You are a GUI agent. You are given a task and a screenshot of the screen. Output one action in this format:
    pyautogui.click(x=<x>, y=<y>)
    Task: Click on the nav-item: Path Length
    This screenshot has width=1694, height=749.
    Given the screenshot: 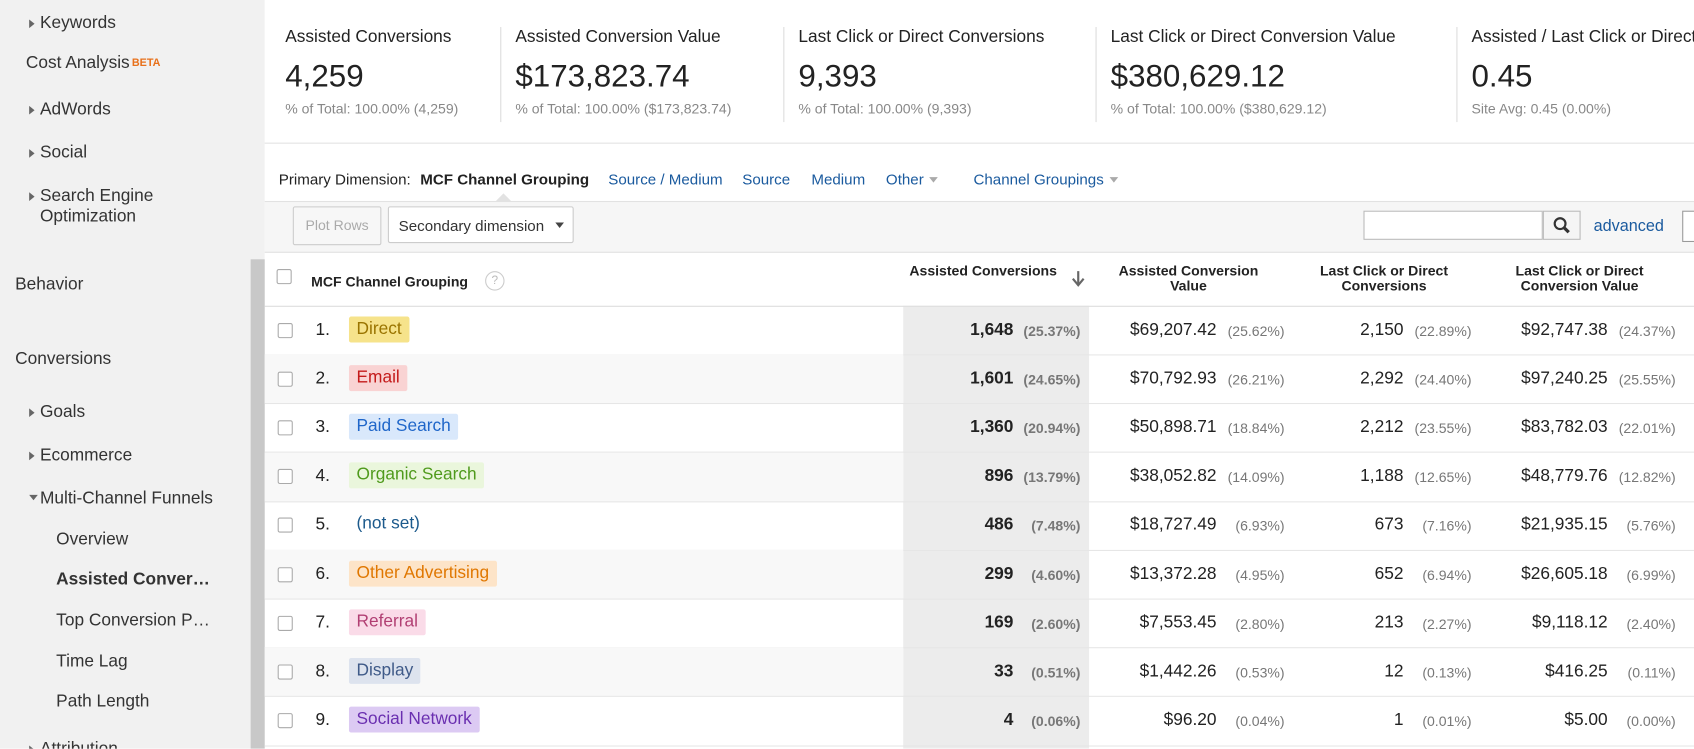 What is the action you would take?
    pyautogui.click(x=103, y=701)
    